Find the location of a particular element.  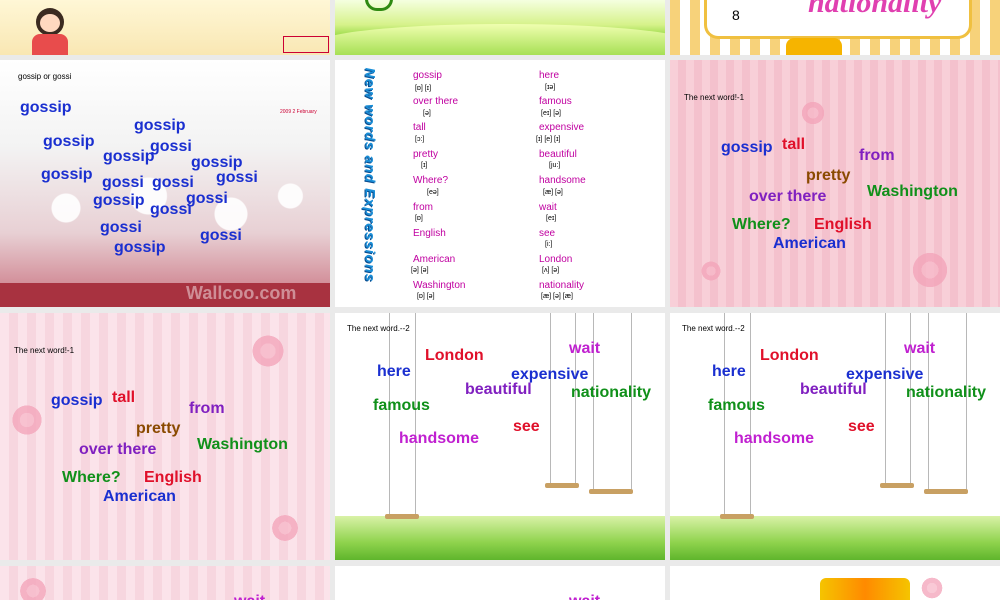

grass-decoration is located at coordinates (835, 538).